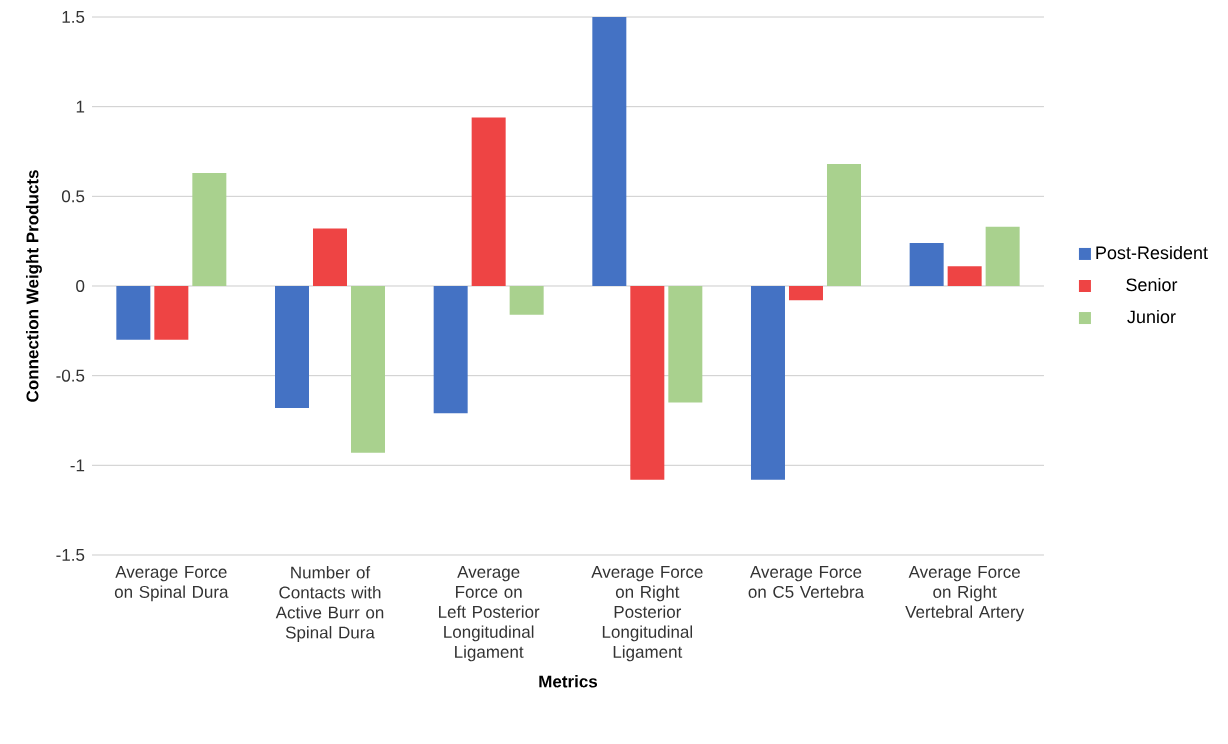 This screenshot has height=744, width=1228. Describe the element at coordinates (70, 375) in the screenshot. I see `y-tick-label: -0.5` at that location.